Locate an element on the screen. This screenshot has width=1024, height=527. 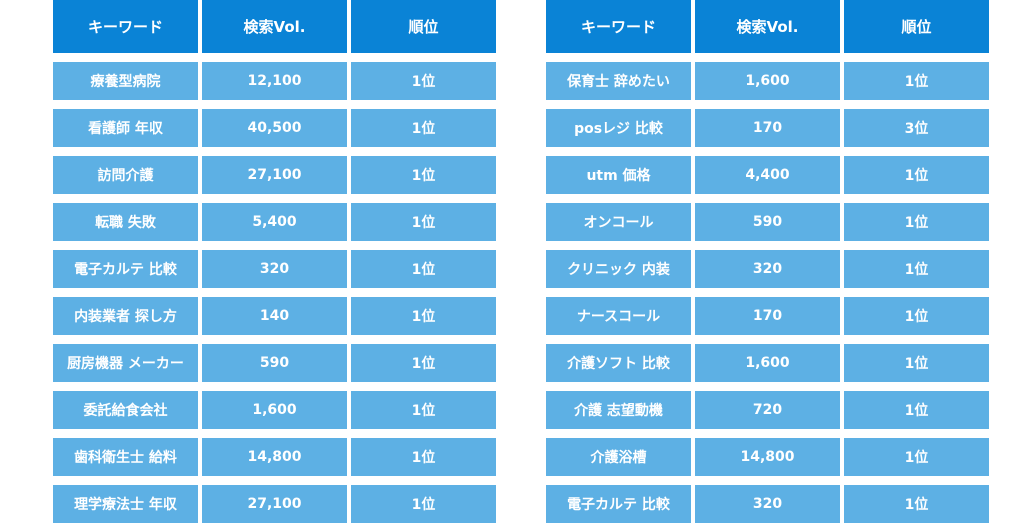
cell-keyword: 保育士 辞めたい is located at coordinates (618, 81).